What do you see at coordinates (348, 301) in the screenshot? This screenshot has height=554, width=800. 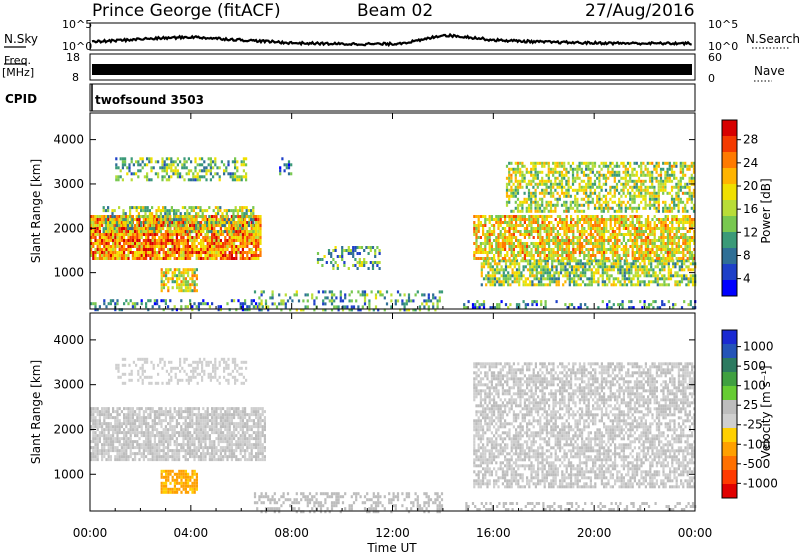 I see `heatmap-region` at bounding box center [348, 301].